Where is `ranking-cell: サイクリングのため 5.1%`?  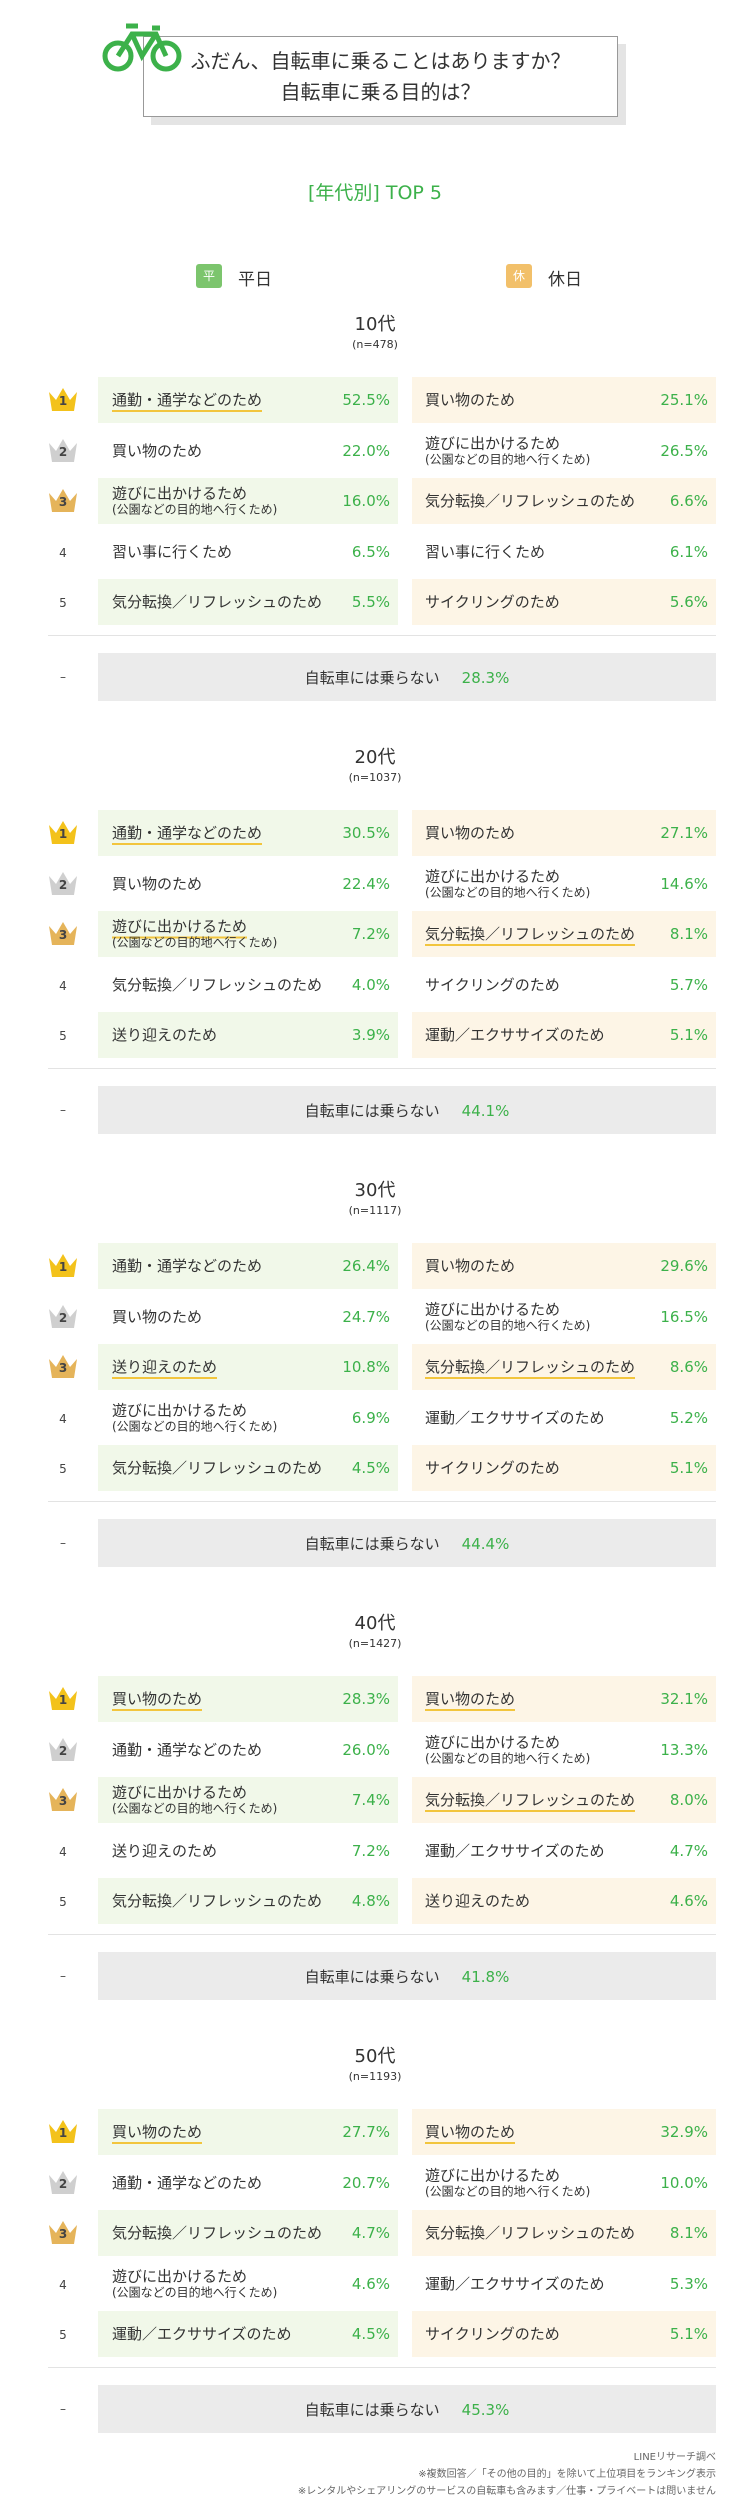 ranking-cell: サイクリングのため 5.1% is located at coordinates (564, 2334).